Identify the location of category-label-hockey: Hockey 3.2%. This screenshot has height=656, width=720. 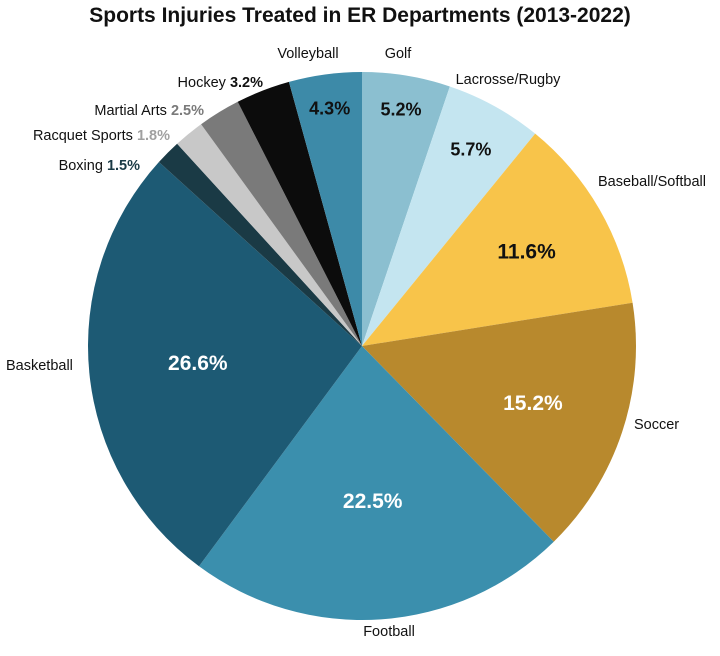
(221, 83).